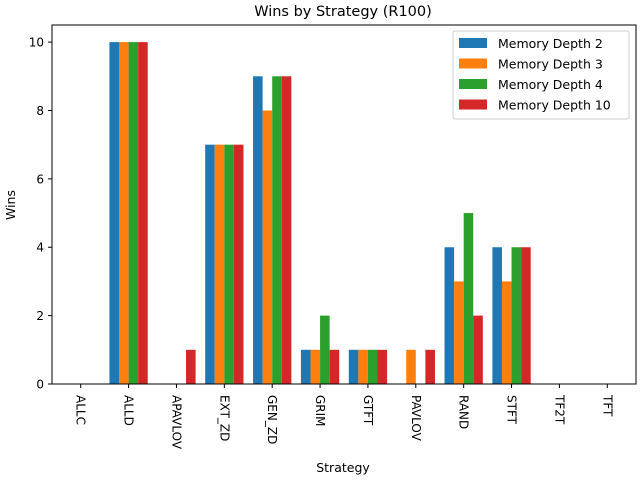 The height and width of the screenshot is (480, 640). Describe the element at coordinates (512, 410) in the screenshot. I see `x-tick-label: STFT` at that location.